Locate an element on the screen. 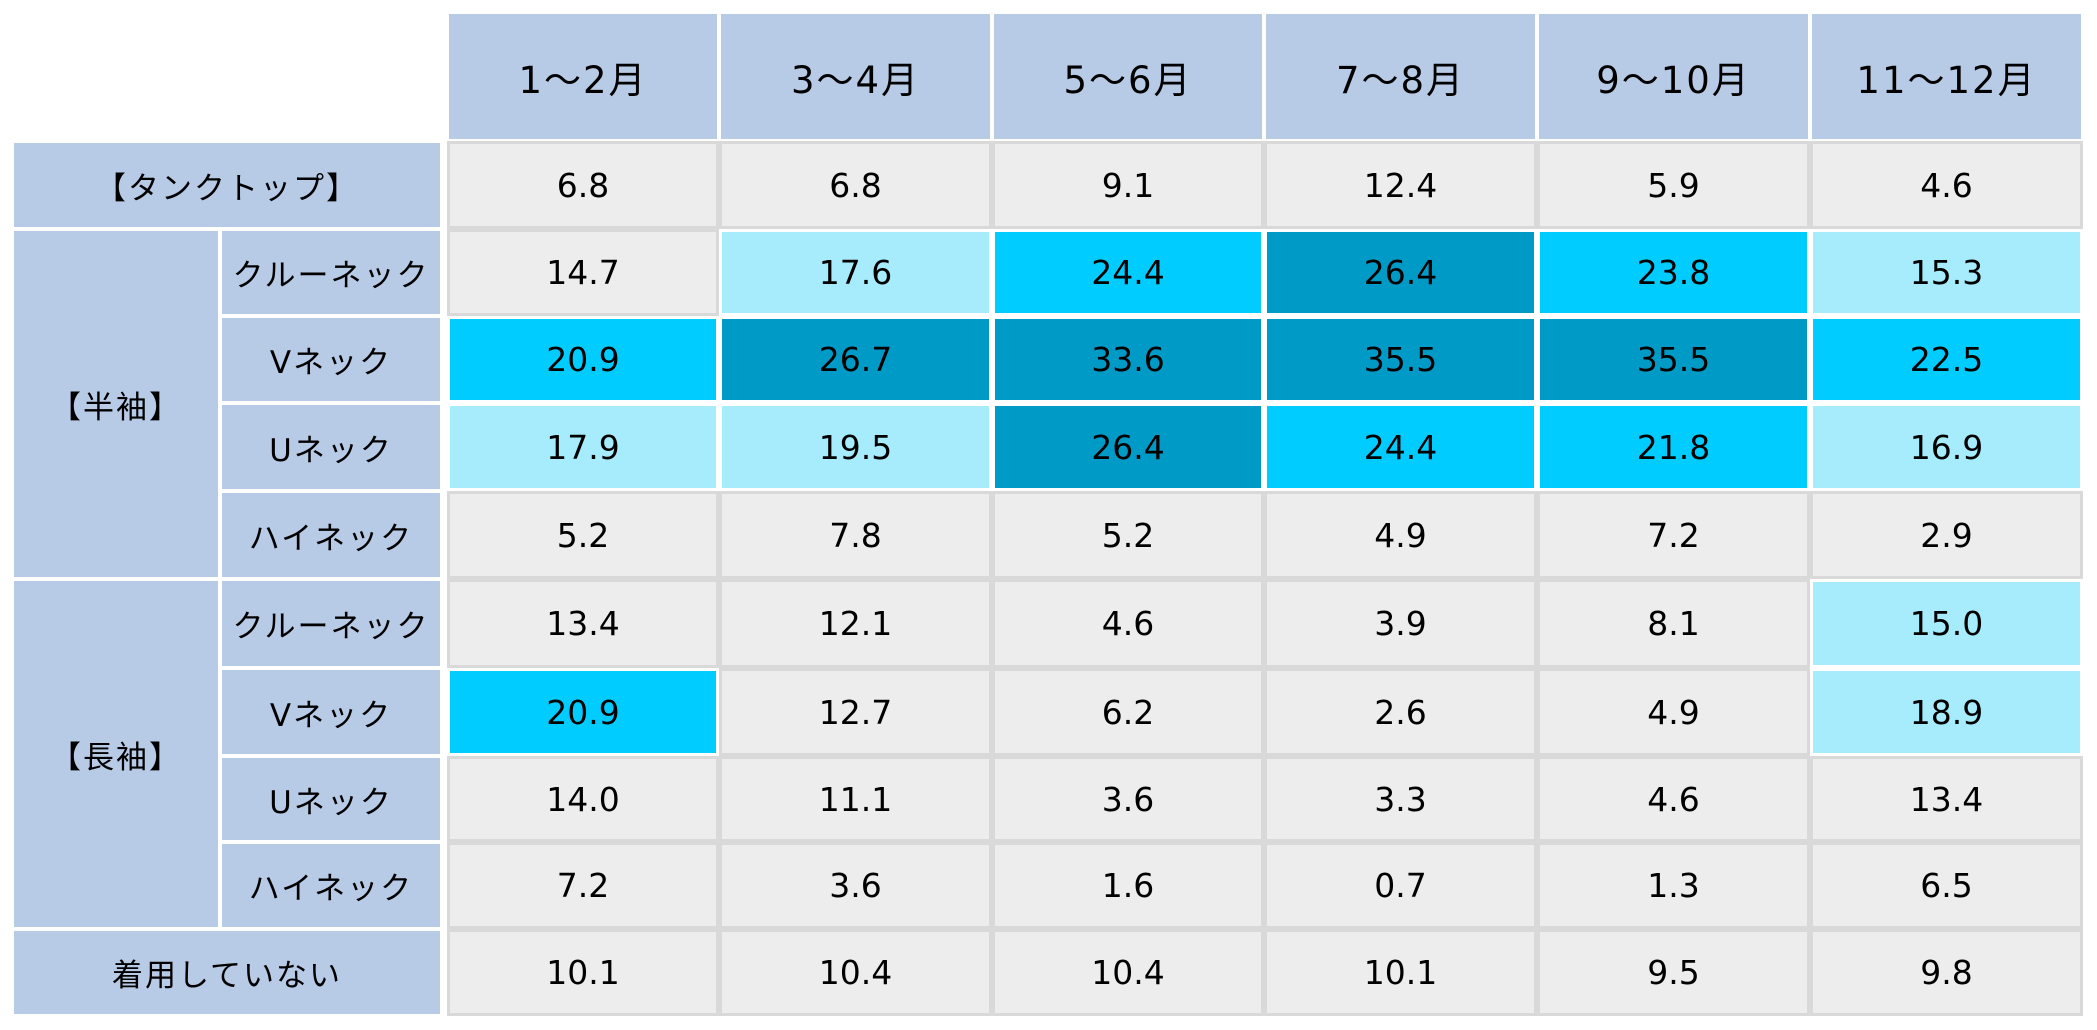 This screenshot has width=2097, height=1030. column-header: 5～6月 is located at coordinates (1128, 76).